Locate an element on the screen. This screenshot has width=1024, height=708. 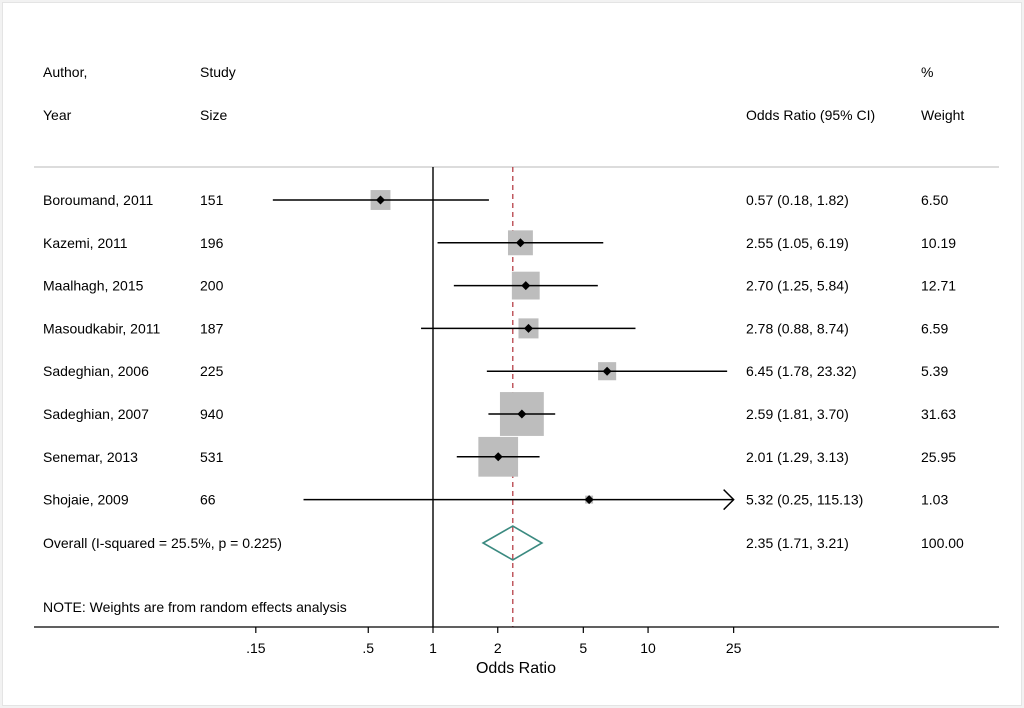
study-label: Senemar, 2013 is located at coordinates (90, 457).